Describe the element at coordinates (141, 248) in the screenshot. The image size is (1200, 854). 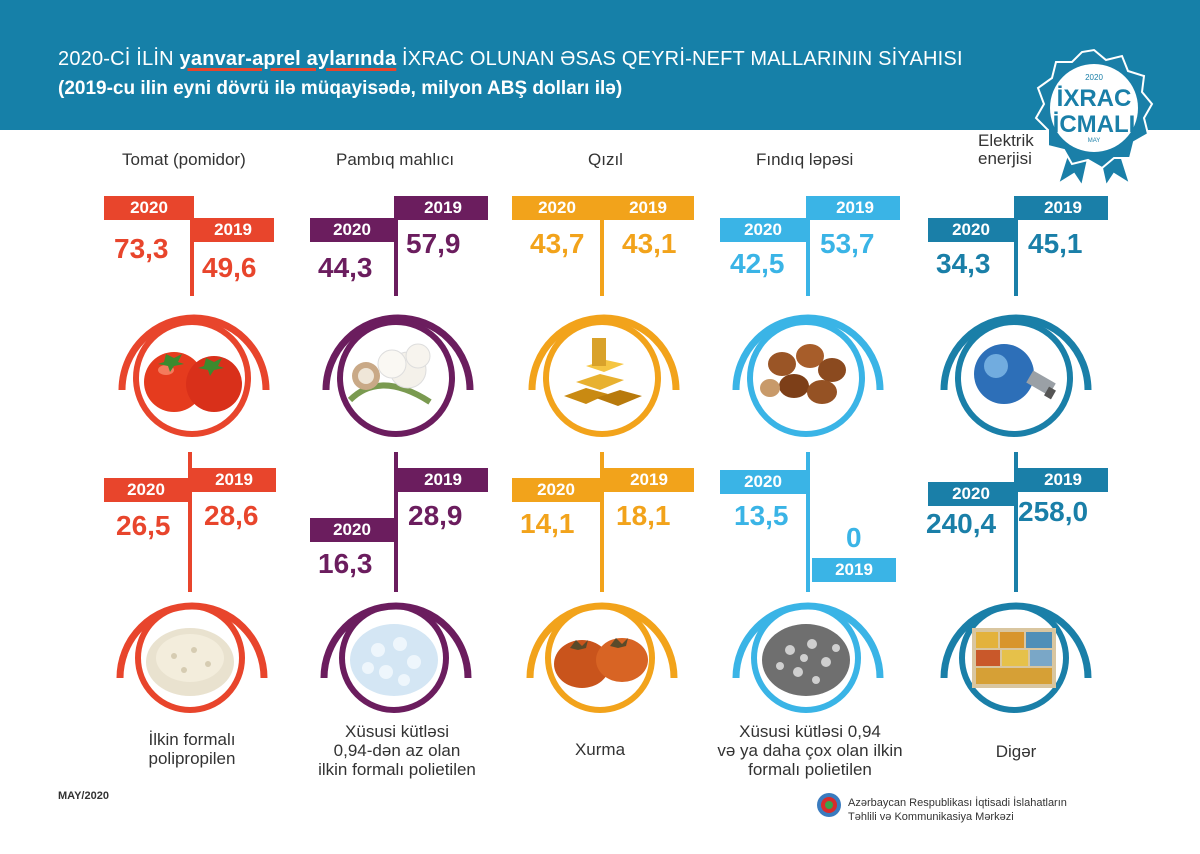
I see `value-2020-tomato: 73,3` at that location.